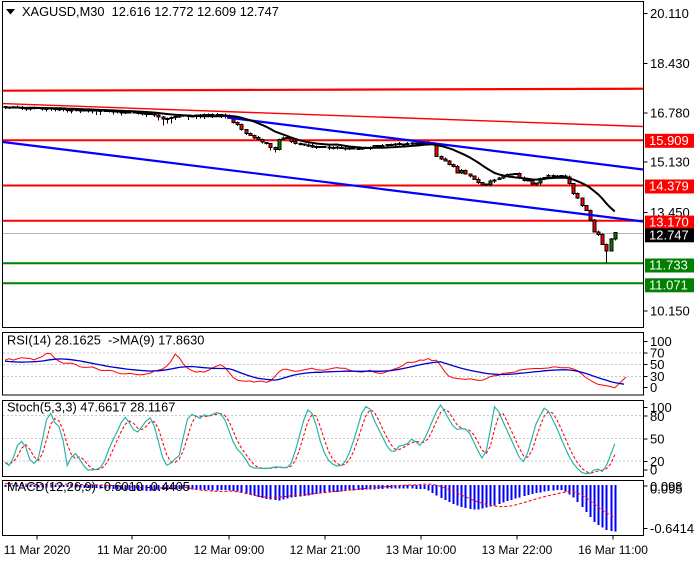 This screenshot has width=700, height=565. What do you see at coordinates (421, 550) in the screenshot?
I see `svg-text: 13 Mar 10:00` at bounding box center [421, 550].